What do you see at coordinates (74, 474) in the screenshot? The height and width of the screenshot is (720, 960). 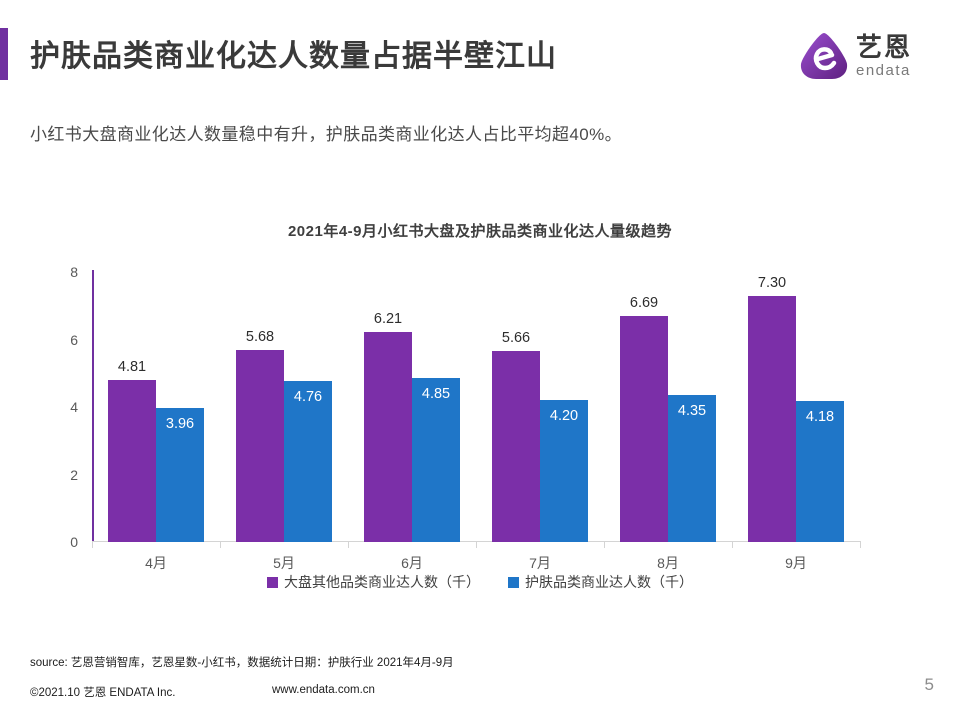 I see `y-axis-tick-label: 2` at bounding box center [74, 474].